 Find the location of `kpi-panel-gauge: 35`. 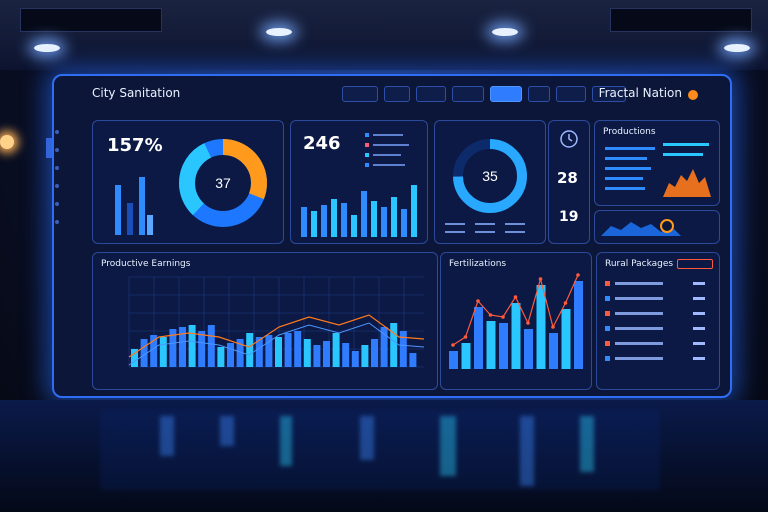

kpi-panel-gauge: 35 is located at coordinates (490, 182).